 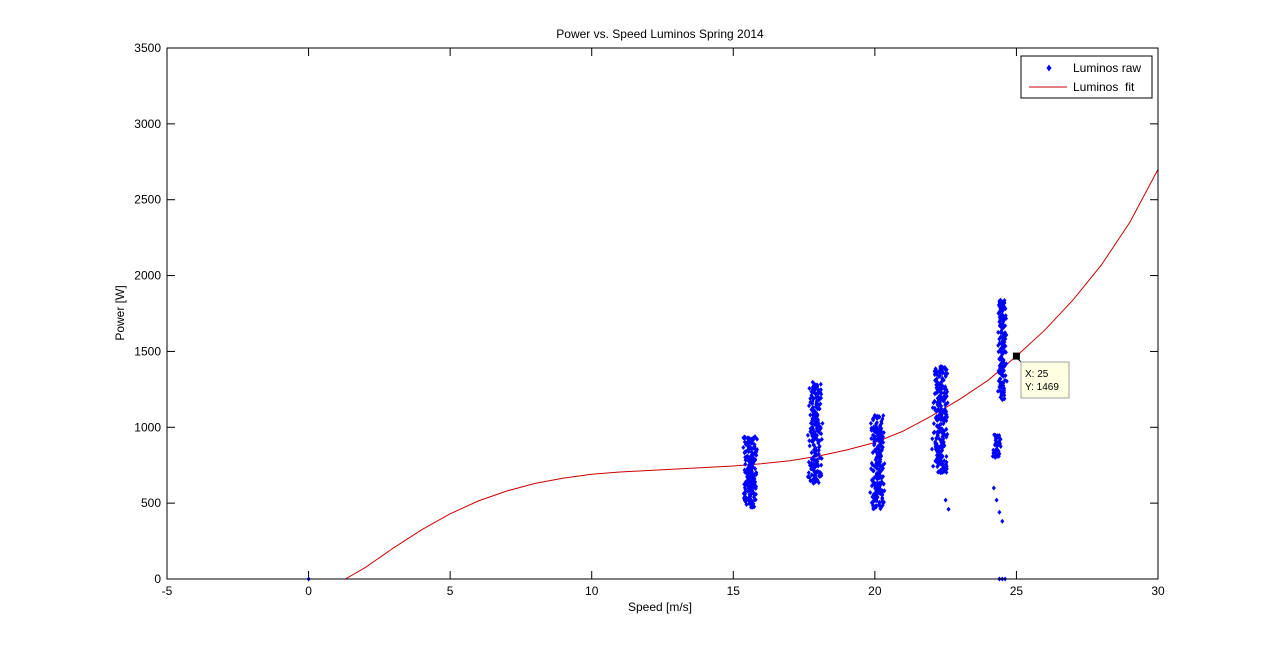 I want to click on chart-title: Power vs. Speed Luminos Spring 2014, so click(x=660, y=34).